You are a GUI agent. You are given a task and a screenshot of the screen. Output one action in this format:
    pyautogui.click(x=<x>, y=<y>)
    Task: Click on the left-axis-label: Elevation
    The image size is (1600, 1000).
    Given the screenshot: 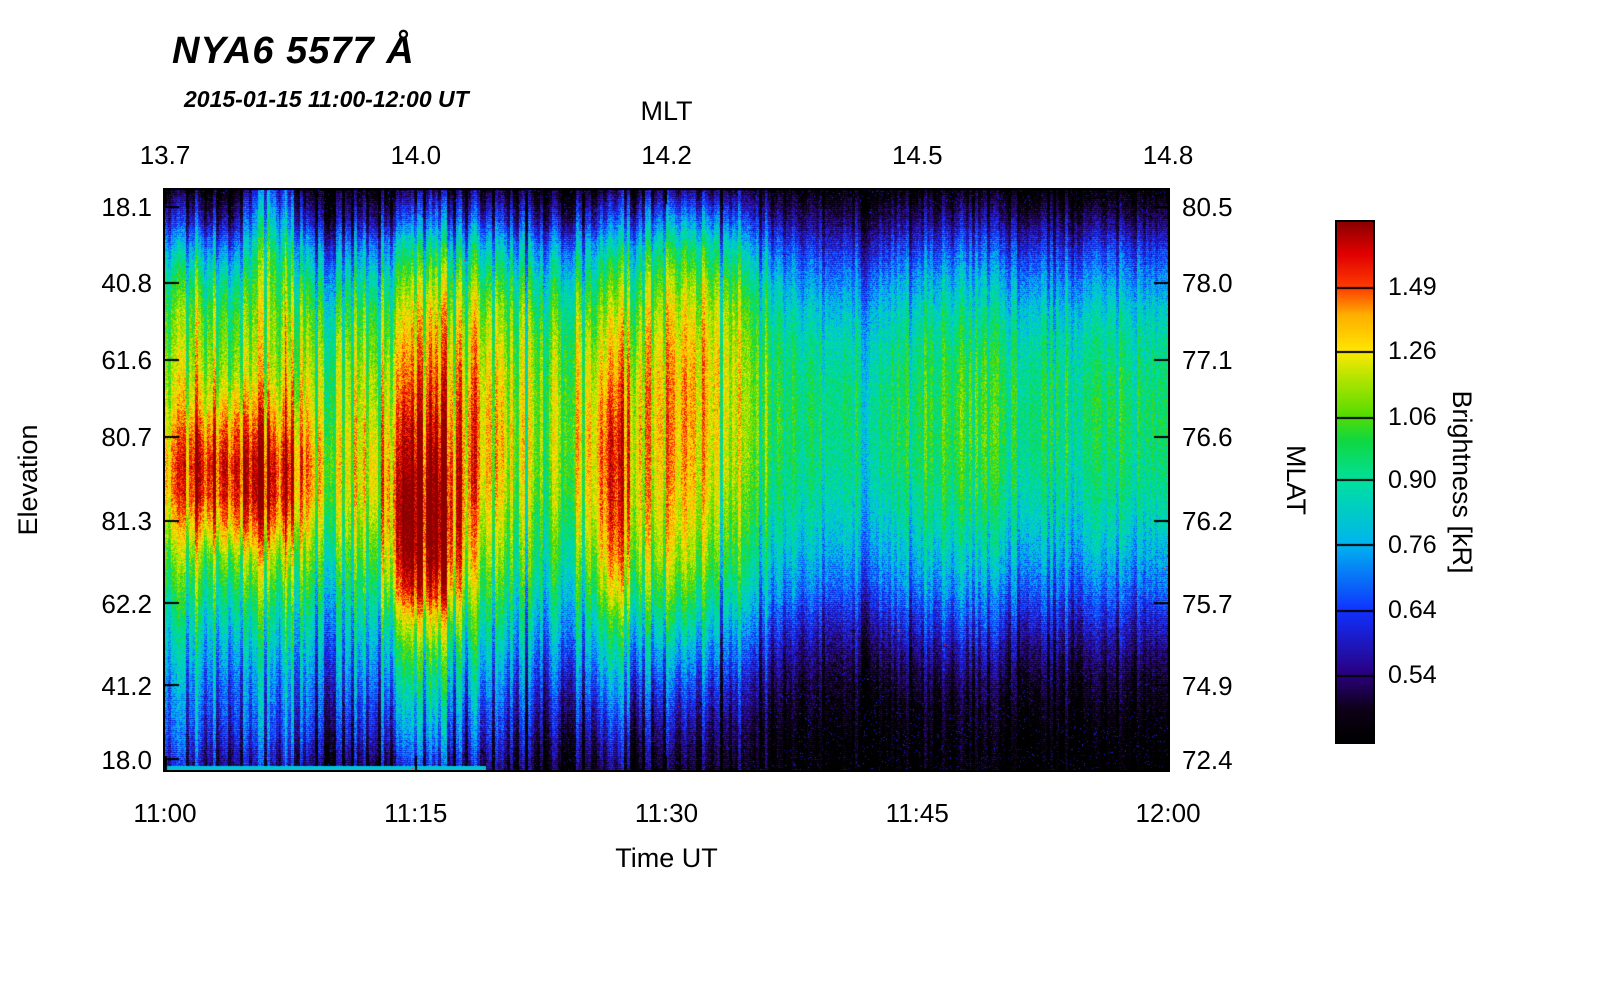 What is the action you would take?
    pyautogui.click(x=28, y=480)
    